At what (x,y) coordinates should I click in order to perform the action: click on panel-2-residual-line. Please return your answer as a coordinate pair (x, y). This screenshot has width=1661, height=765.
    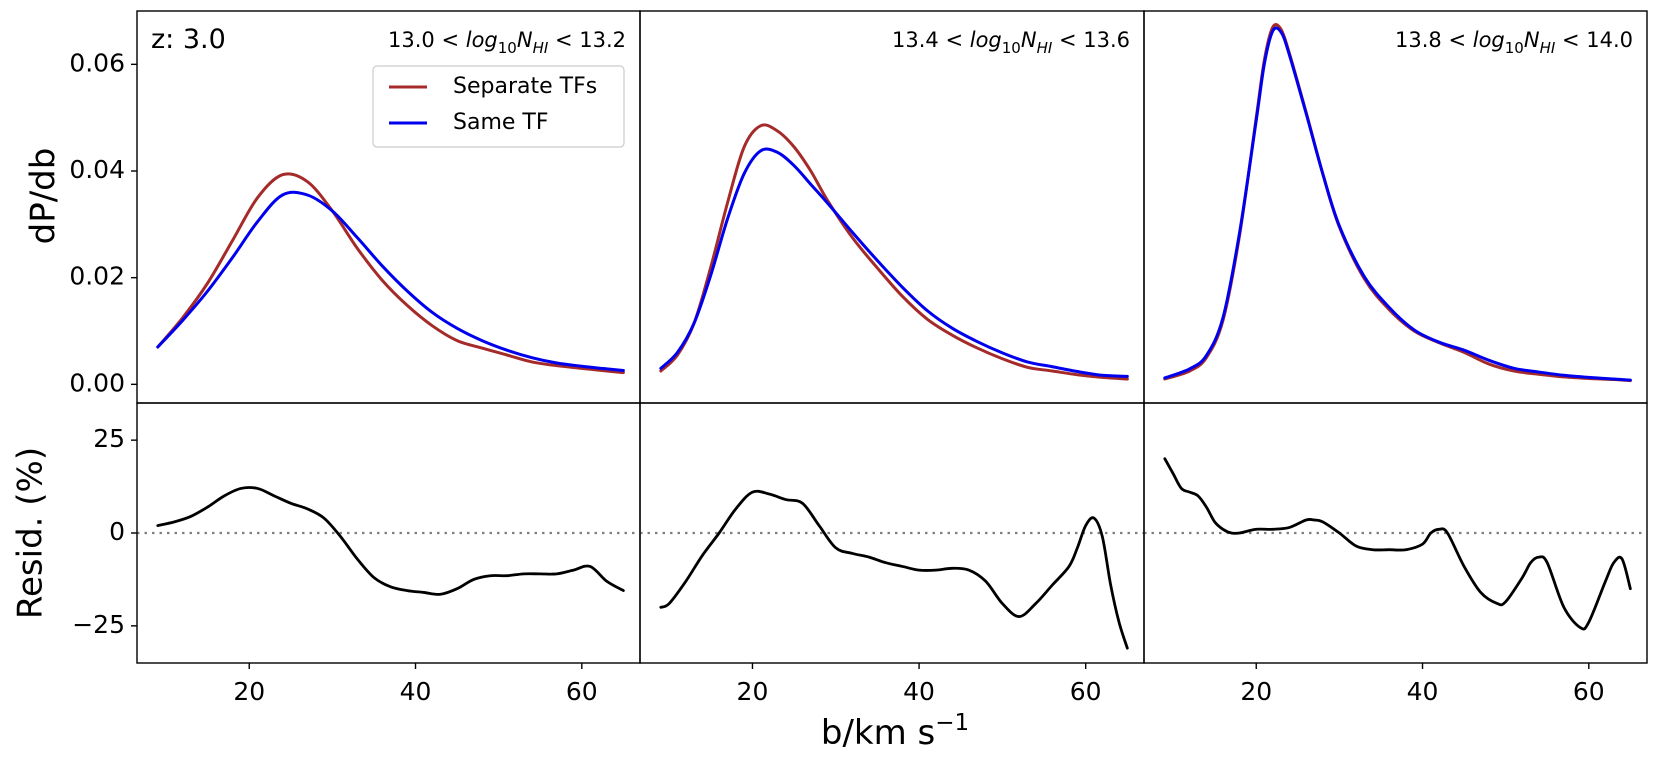
    Looking at the image, I should click on (894, 569).